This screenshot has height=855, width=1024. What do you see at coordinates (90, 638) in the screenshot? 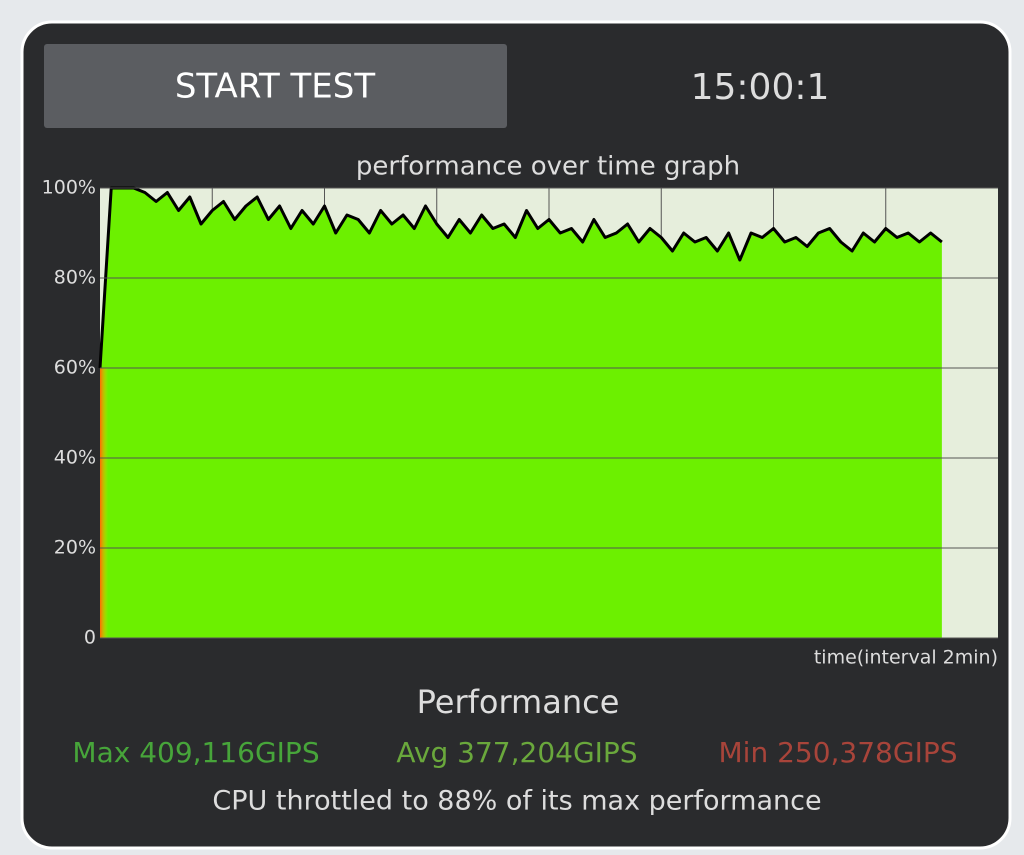
I see `y-tick-label: 0` at bounding box center [90, 638].